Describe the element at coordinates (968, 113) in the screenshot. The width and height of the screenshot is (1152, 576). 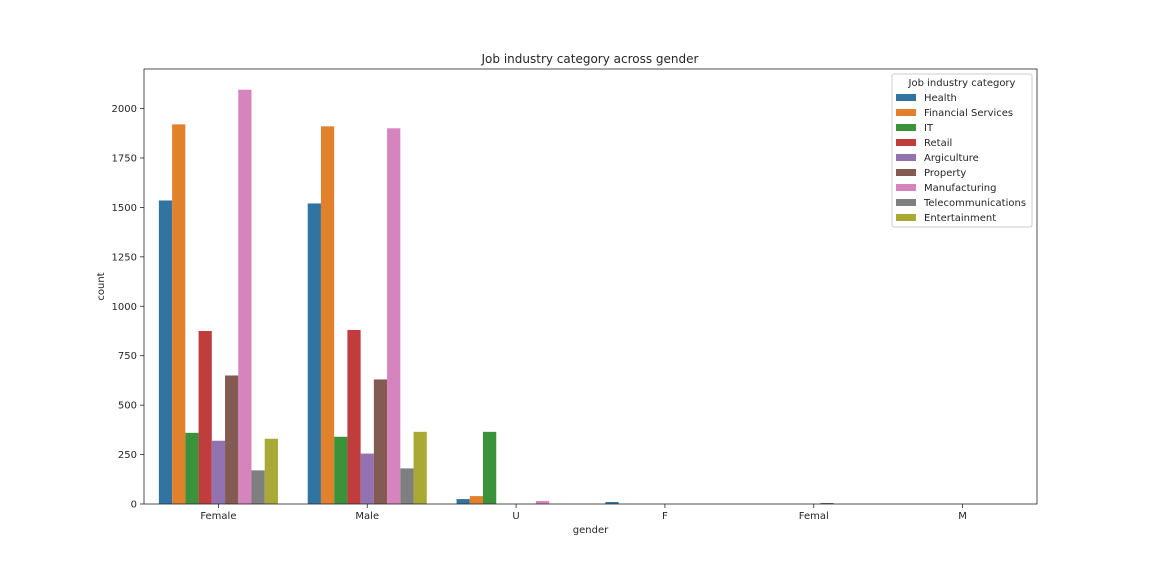
I see `legend-entry: Financial Services` at that location.